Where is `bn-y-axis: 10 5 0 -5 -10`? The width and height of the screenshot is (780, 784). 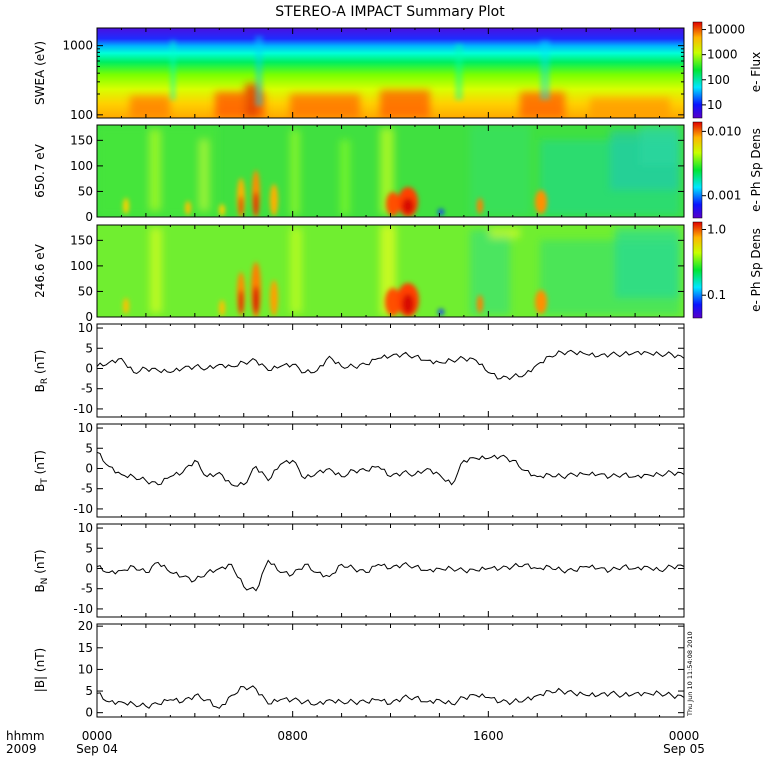 bn-y-axis: 10 5 0 -5 -10 is located at coordinates (378, 568).